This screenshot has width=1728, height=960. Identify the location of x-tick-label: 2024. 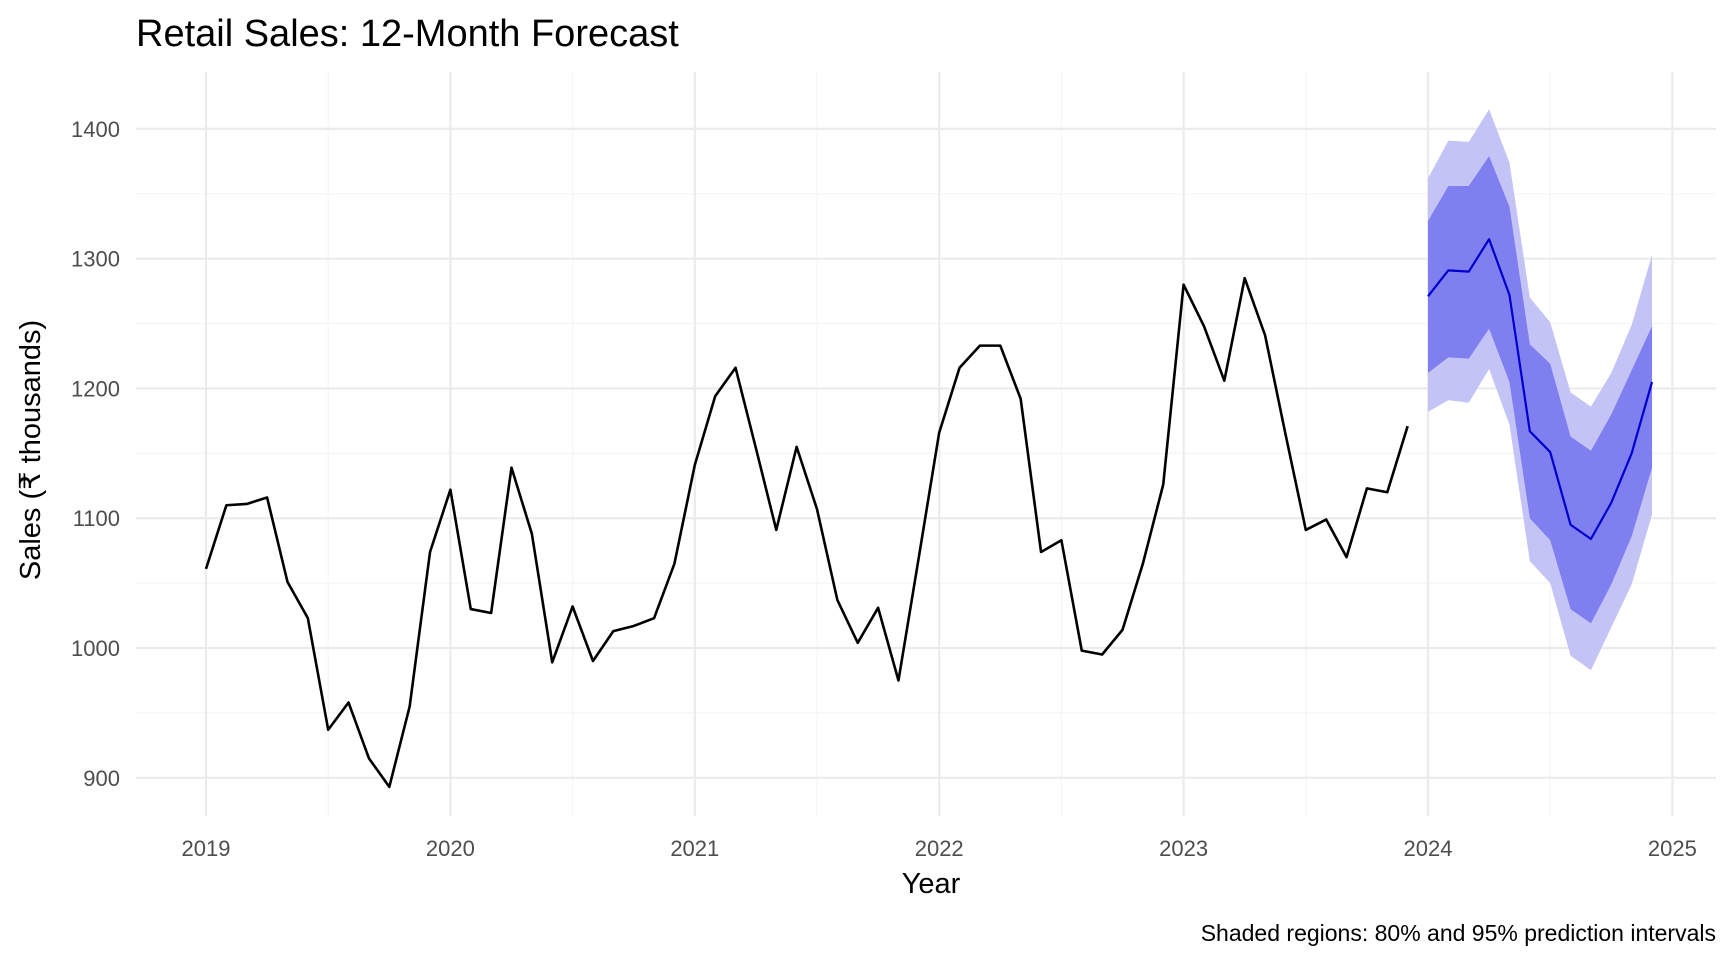
(1428, 848).